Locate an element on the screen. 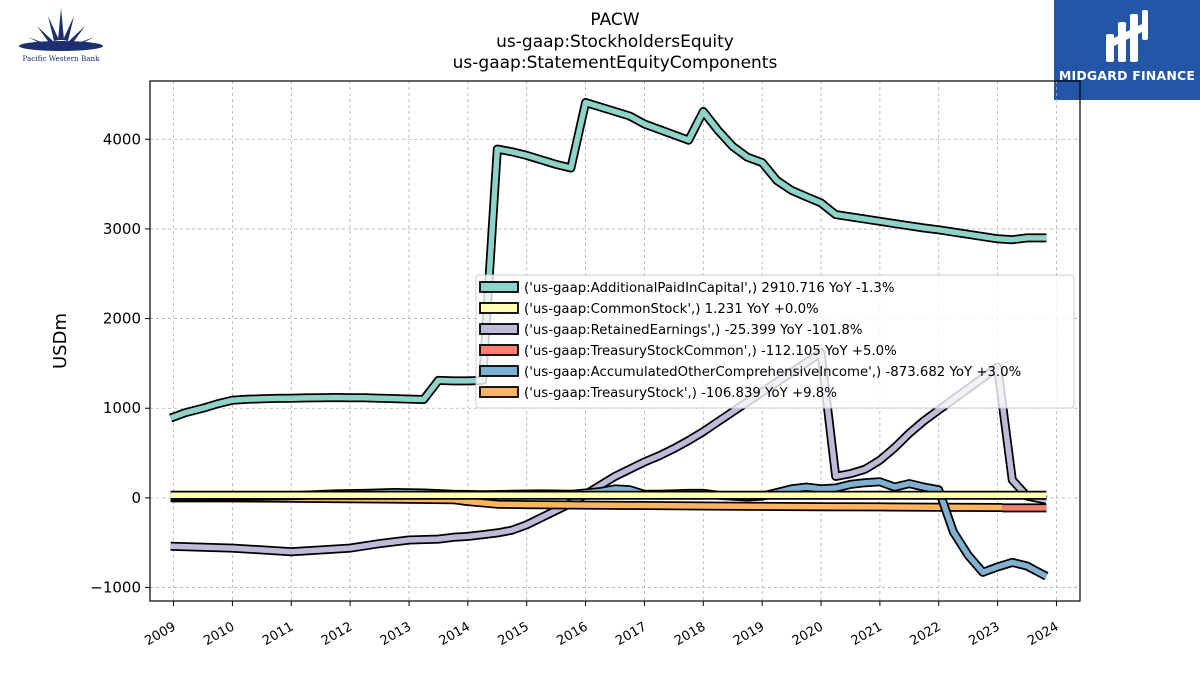 This screenshot has width=1200, height=675. y-axis-ticks: −1000 0 1000 2000 3000 4000 is located at coordinates (120, 363).